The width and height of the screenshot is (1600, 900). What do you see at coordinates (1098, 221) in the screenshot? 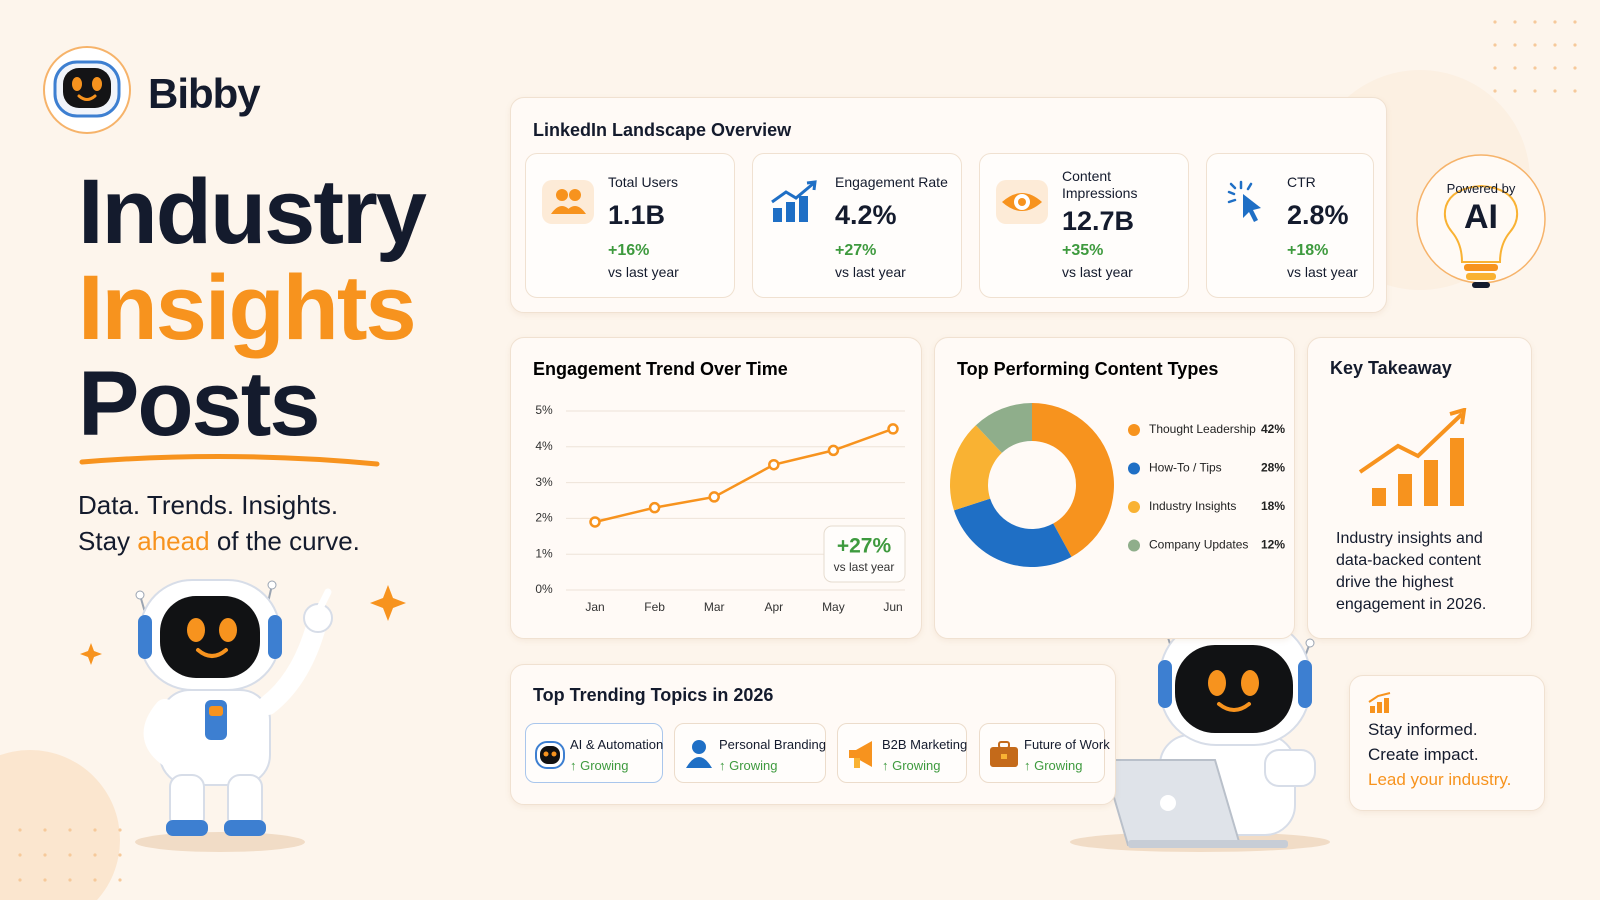
I see `metric-value: 12.7B` at bounding box center [1098, 221].